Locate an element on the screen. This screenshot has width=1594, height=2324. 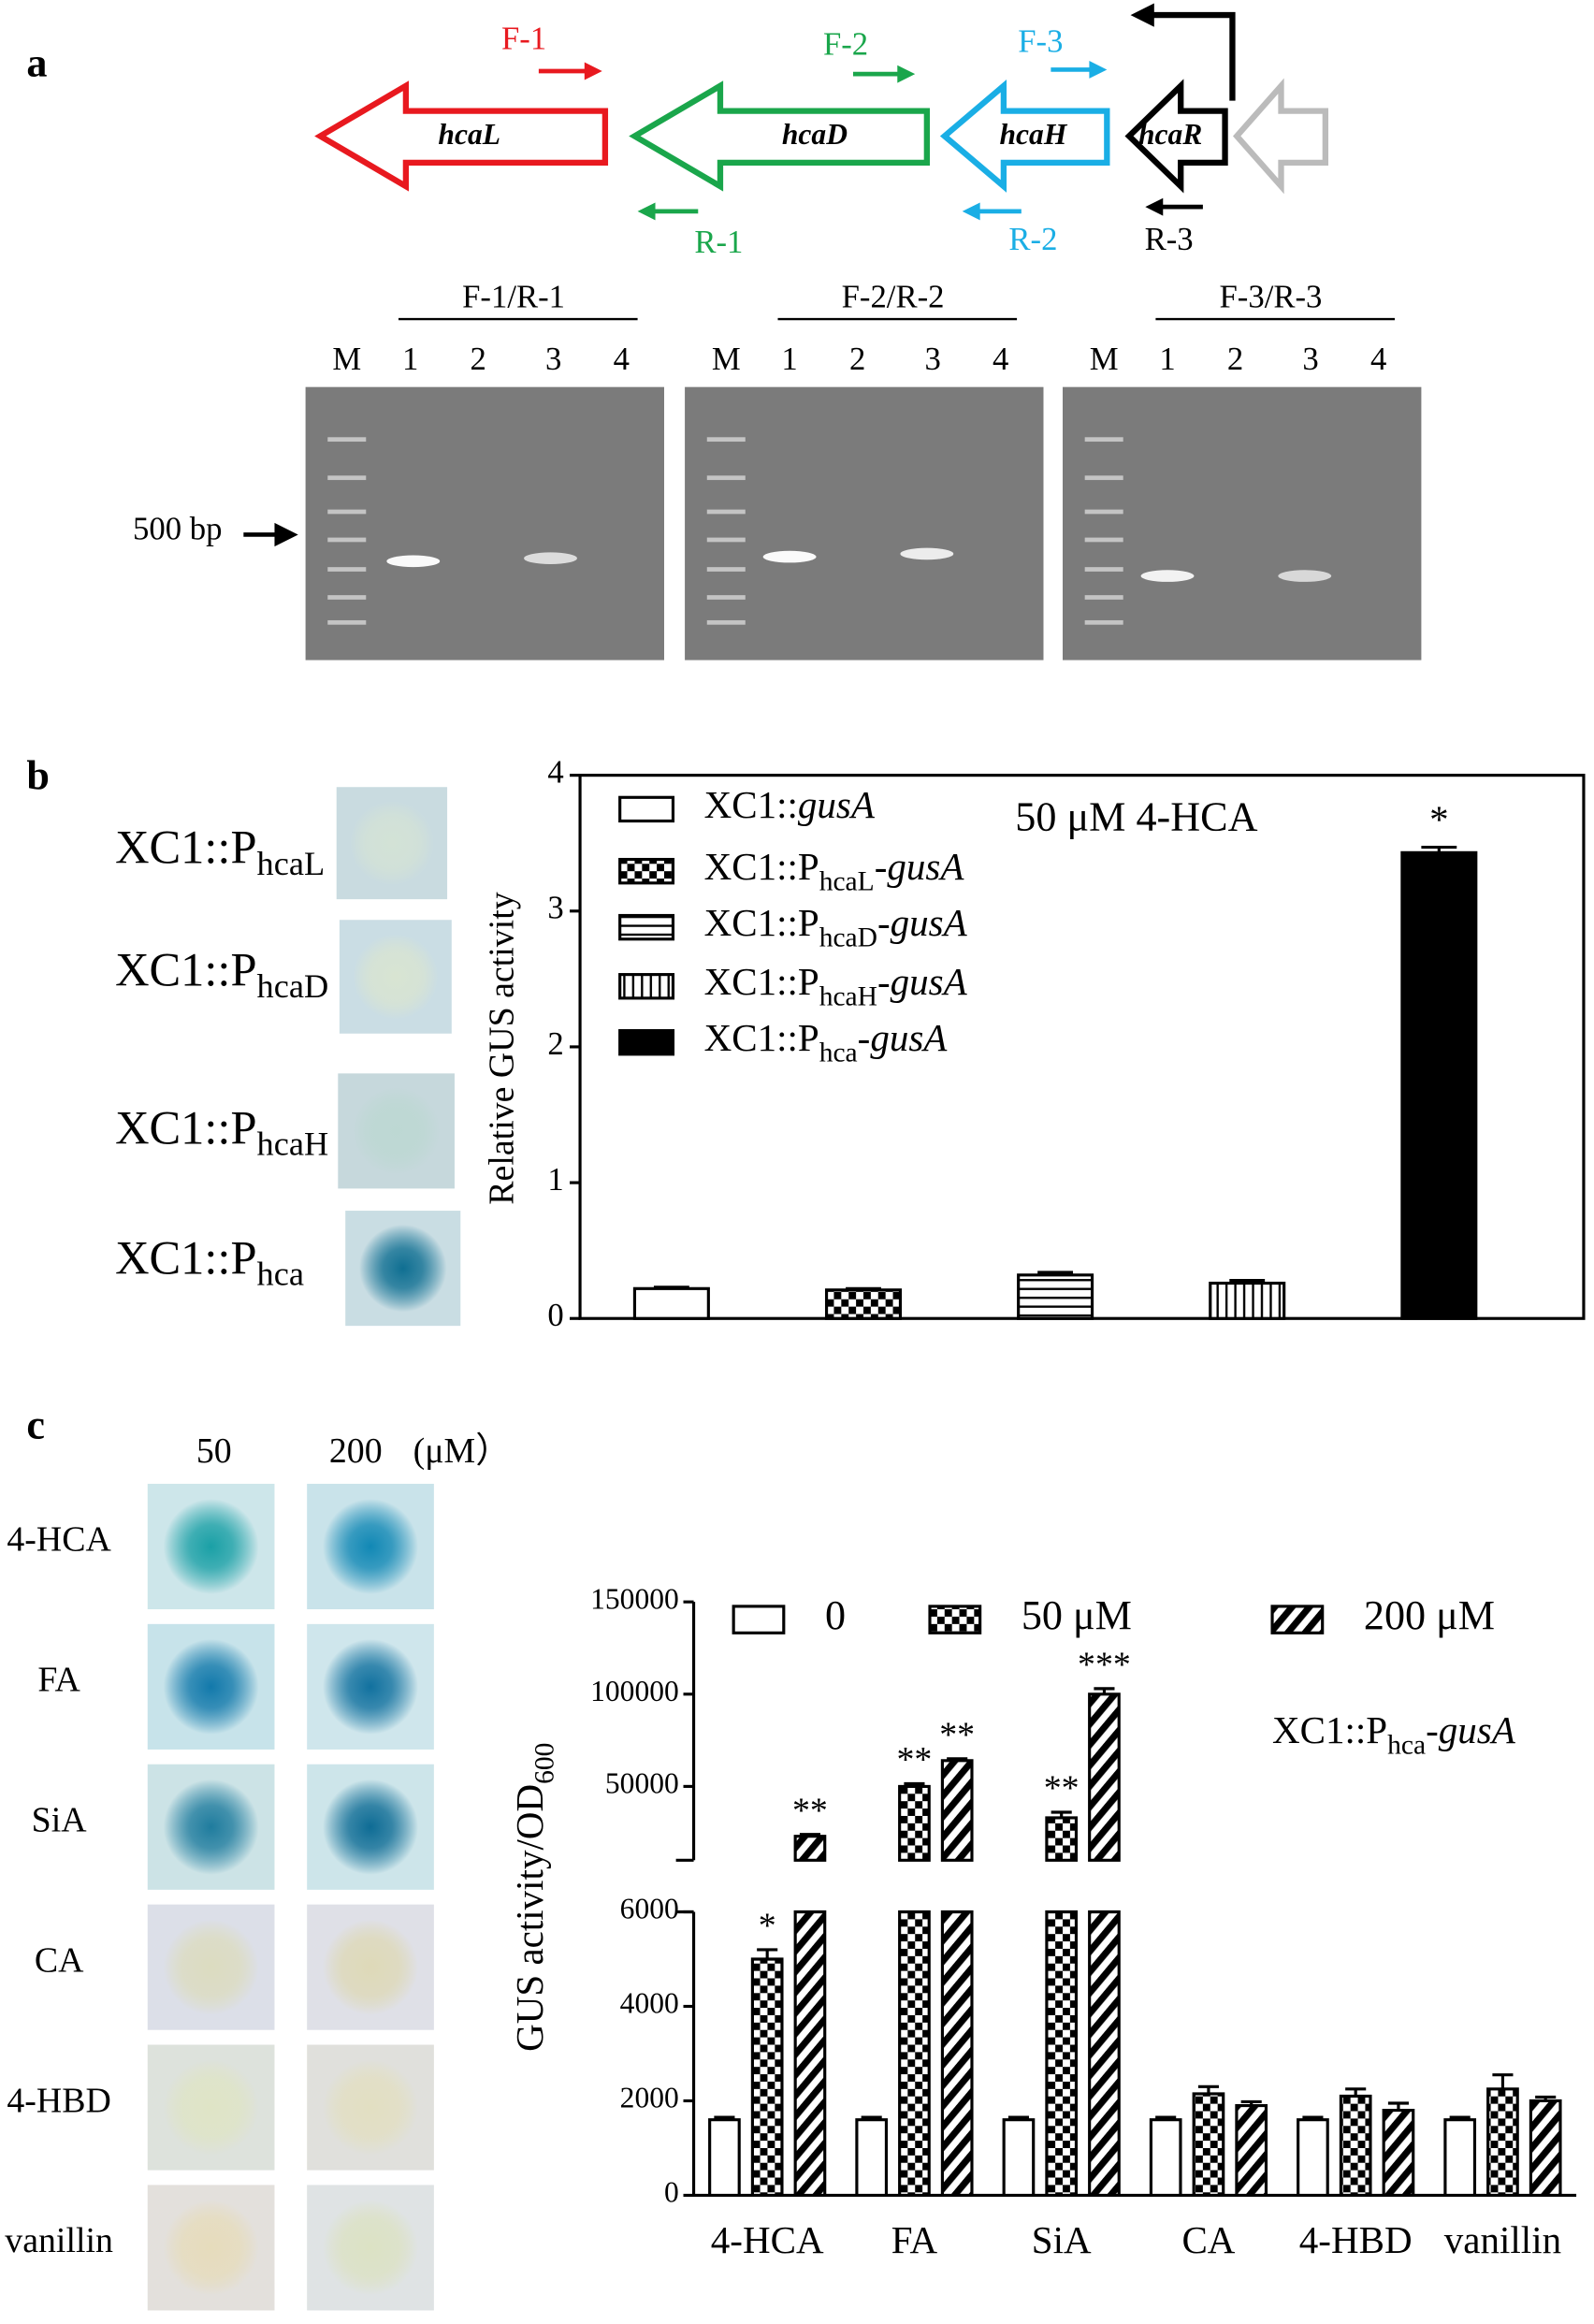
significance-mark: ** is located at coordinates (810, 1811).